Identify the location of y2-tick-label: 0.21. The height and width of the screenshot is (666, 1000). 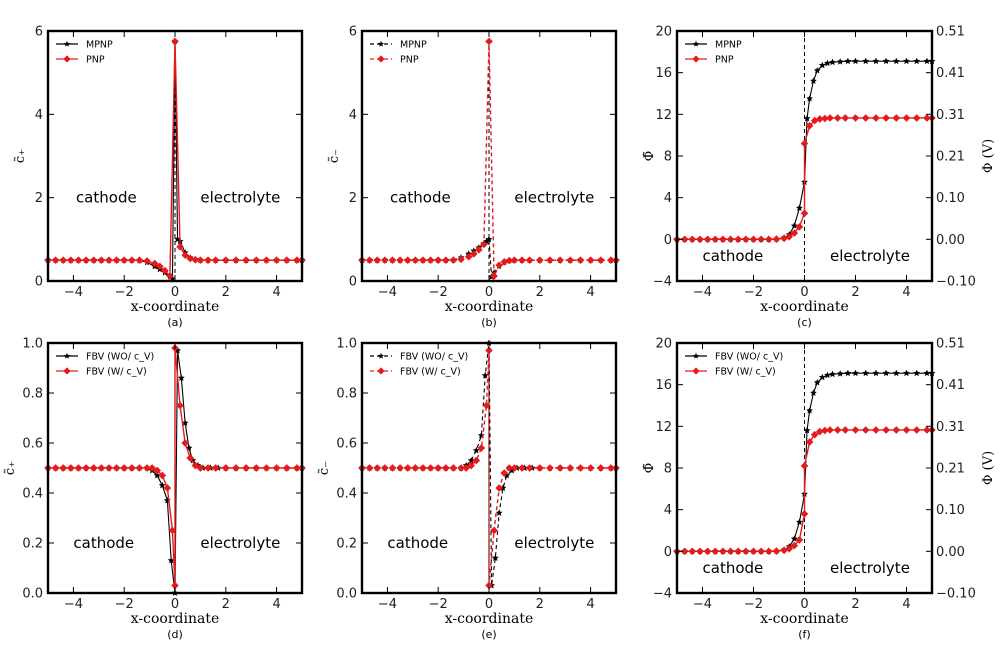
(950, 157).